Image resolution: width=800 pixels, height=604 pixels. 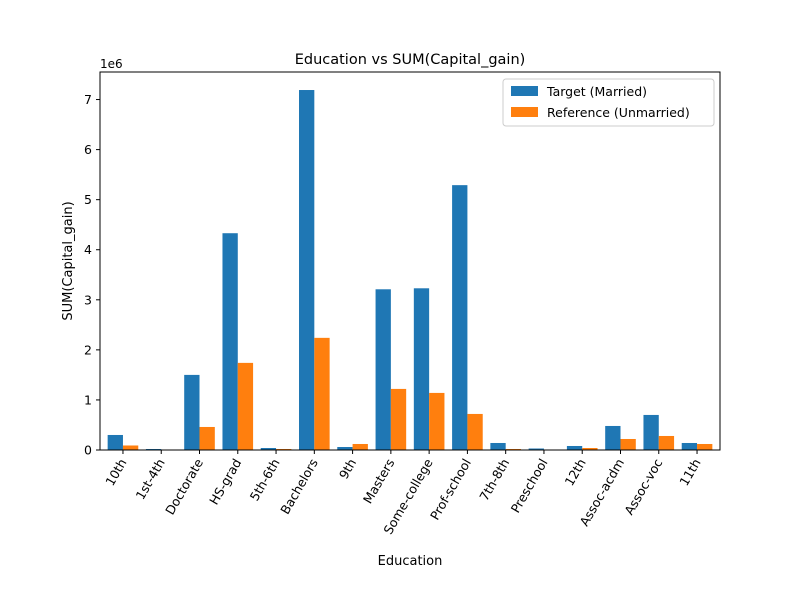 I want to click on bar-target-some-college, so click(x=421, y=369).